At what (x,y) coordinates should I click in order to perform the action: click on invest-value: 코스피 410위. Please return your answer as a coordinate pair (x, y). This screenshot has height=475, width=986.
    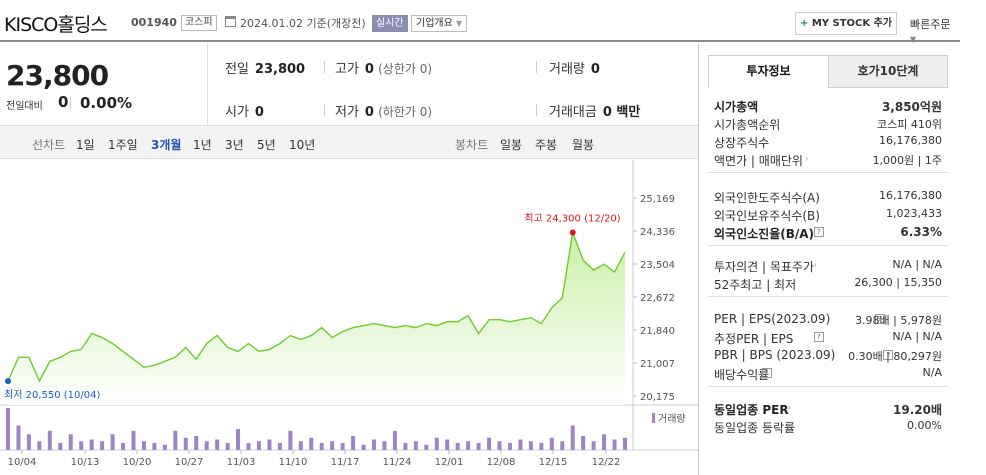
    Looking at the image, I should click on (909, 124).